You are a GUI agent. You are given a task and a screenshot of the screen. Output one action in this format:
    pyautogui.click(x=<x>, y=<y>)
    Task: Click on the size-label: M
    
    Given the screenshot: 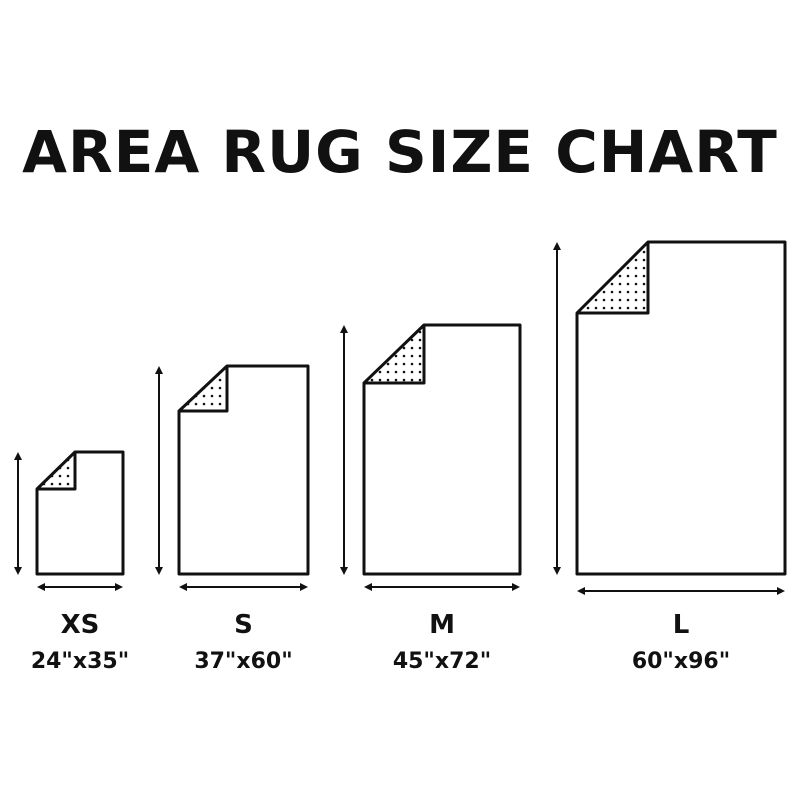 What is the action you would take?
    pyautogui.click(x=442, y=625)
    